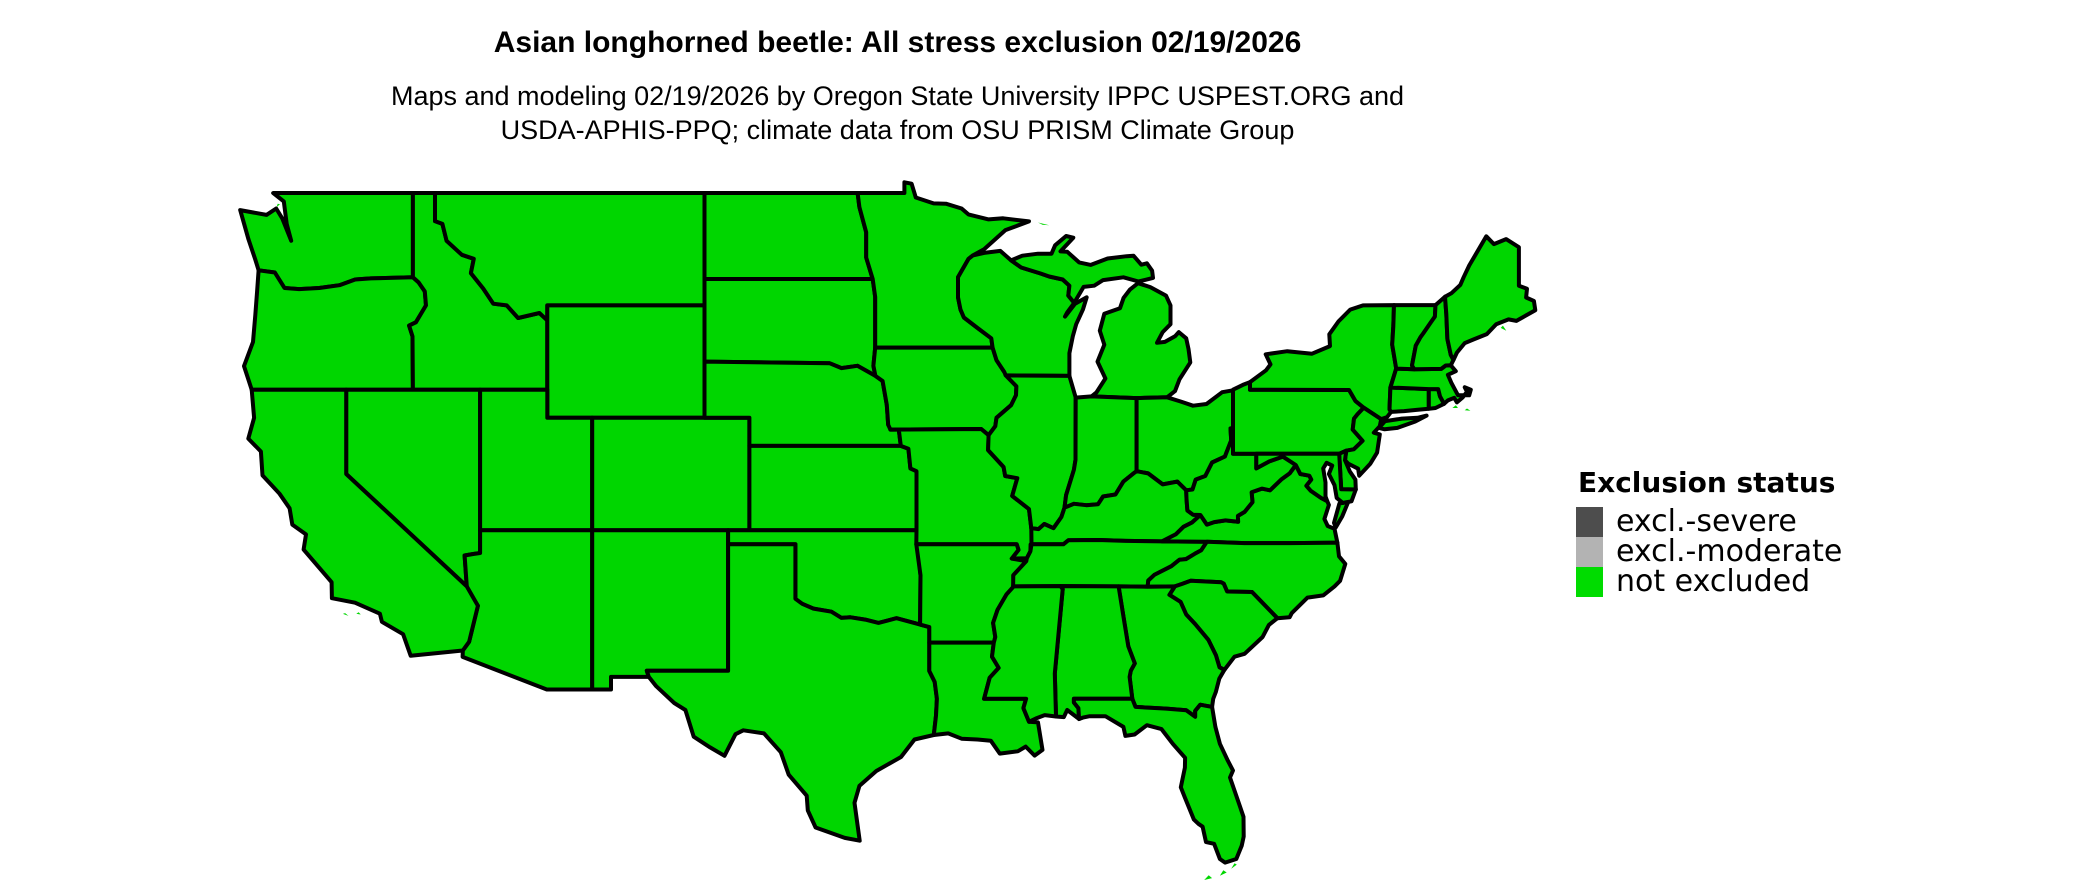 The height and width of the screenshot is (892, 2100). I want to click on legend-item-label: not excluded, so click(1713, 581).